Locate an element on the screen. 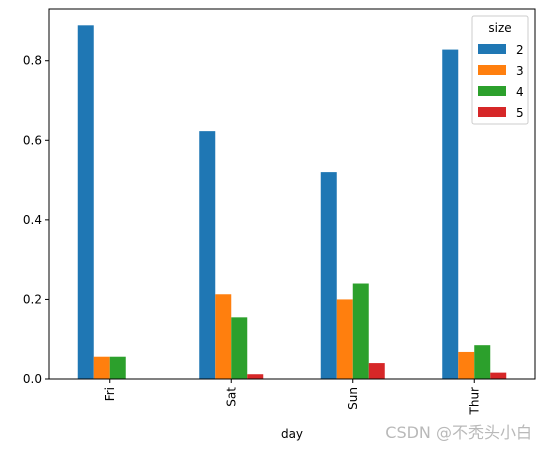  legend-label-size-2: 2 is located at coordinates (520, 50).